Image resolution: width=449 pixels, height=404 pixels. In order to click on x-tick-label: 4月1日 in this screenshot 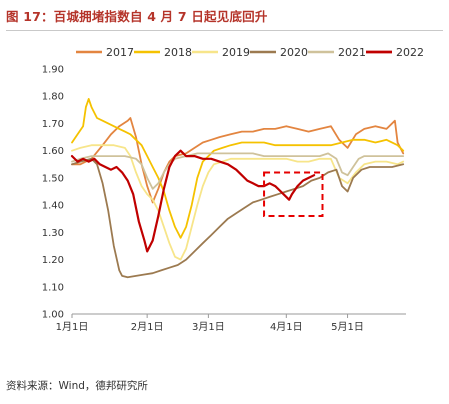, I will do `click(286, 327)`.